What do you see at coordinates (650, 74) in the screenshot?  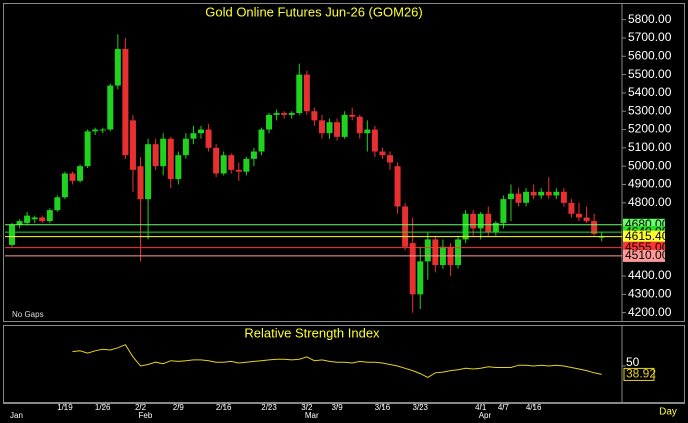 I see `y-tick-label: 5500.00` at bounding box center [650, 74].